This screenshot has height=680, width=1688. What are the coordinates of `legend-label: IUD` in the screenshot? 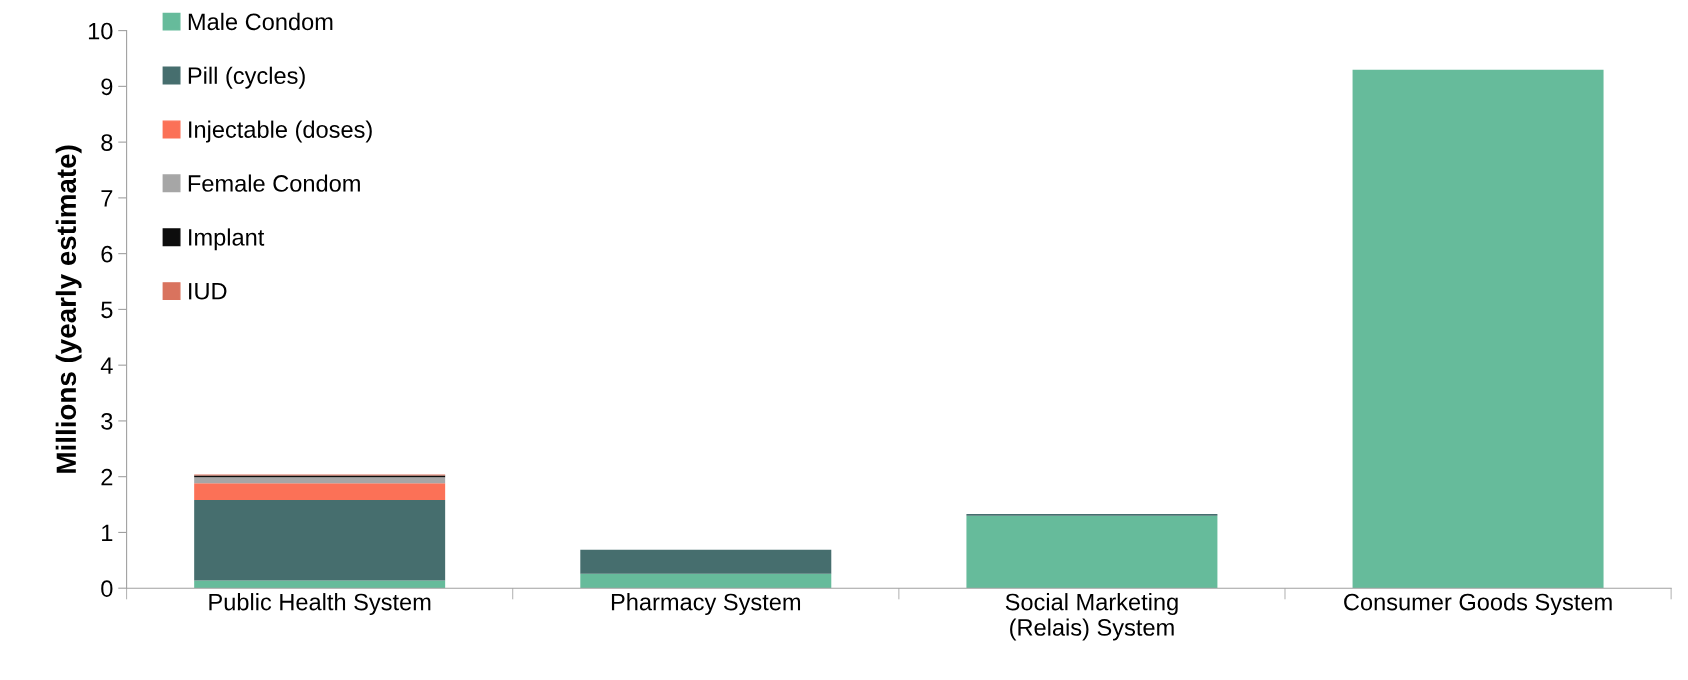 It's located at (208, 291).